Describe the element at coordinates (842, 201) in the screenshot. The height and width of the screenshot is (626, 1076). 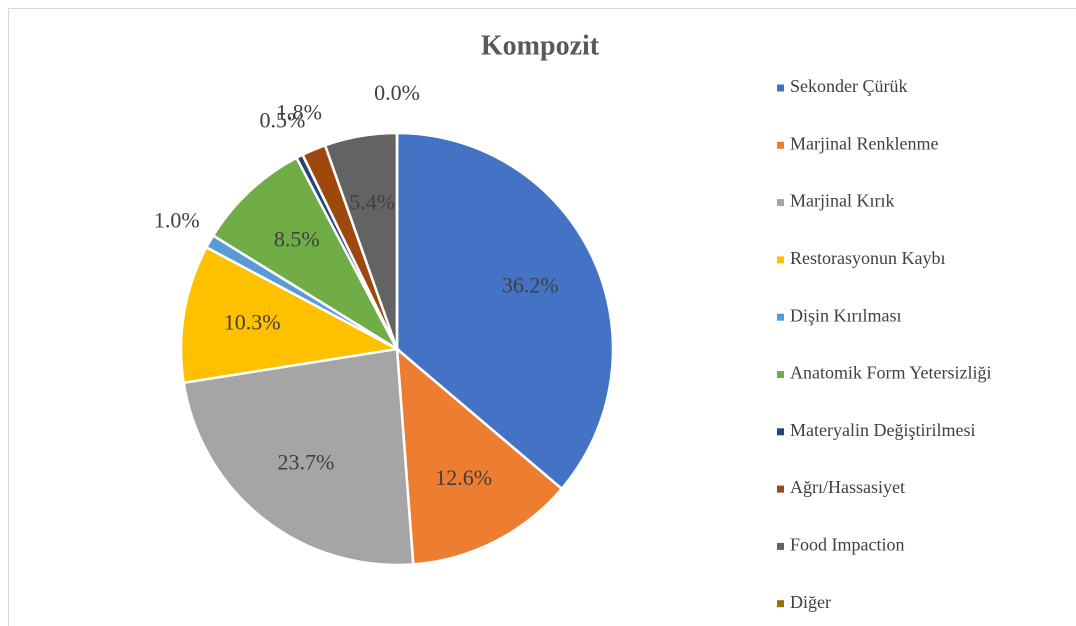
I see `legend-label: Marjinal Kırık` at that location.